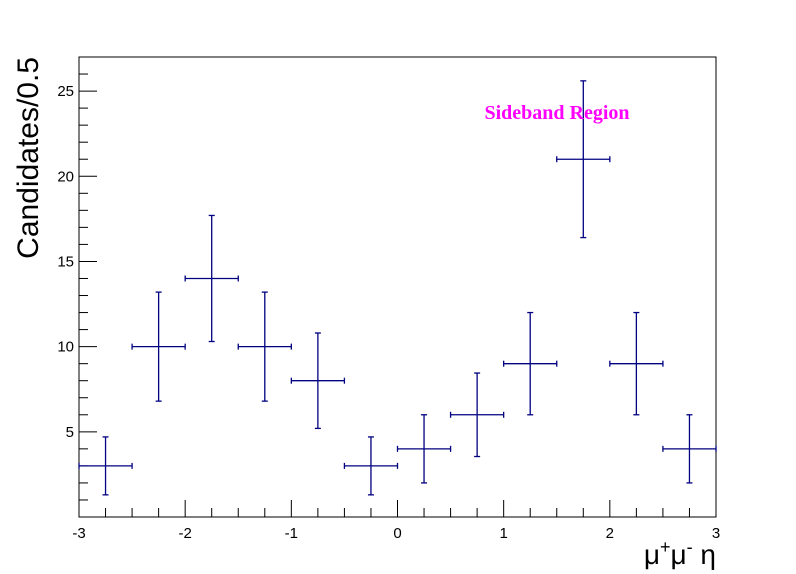  What do you see at coordinates (291, 533) in the screenshot?
I see `x-tick-label: -1` at bounding box center [291, 533].